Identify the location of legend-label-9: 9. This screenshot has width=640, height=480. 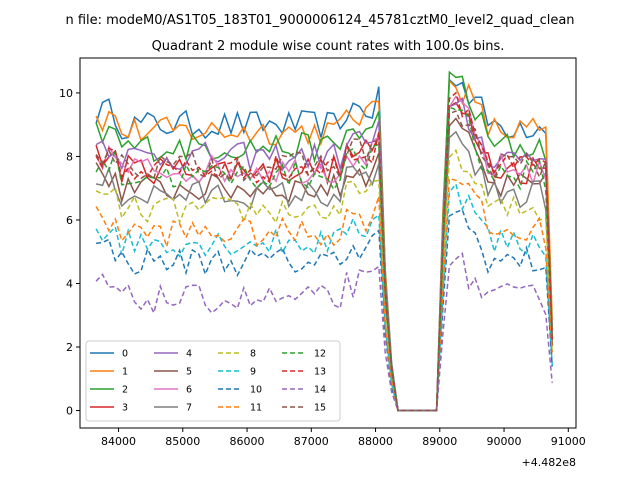
(253, 372).